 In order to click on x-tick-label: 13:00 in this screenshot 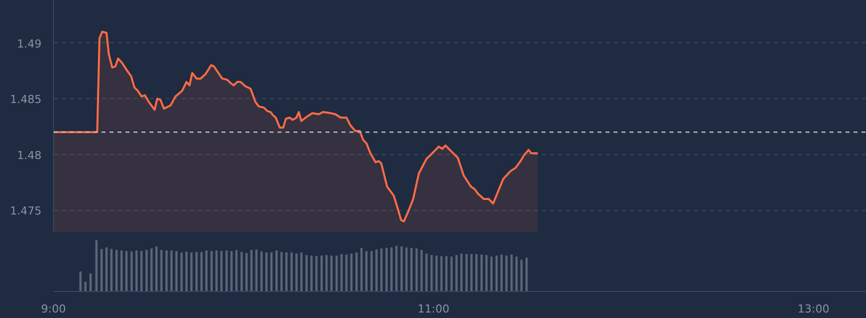, I will do `click(814, 309)`.